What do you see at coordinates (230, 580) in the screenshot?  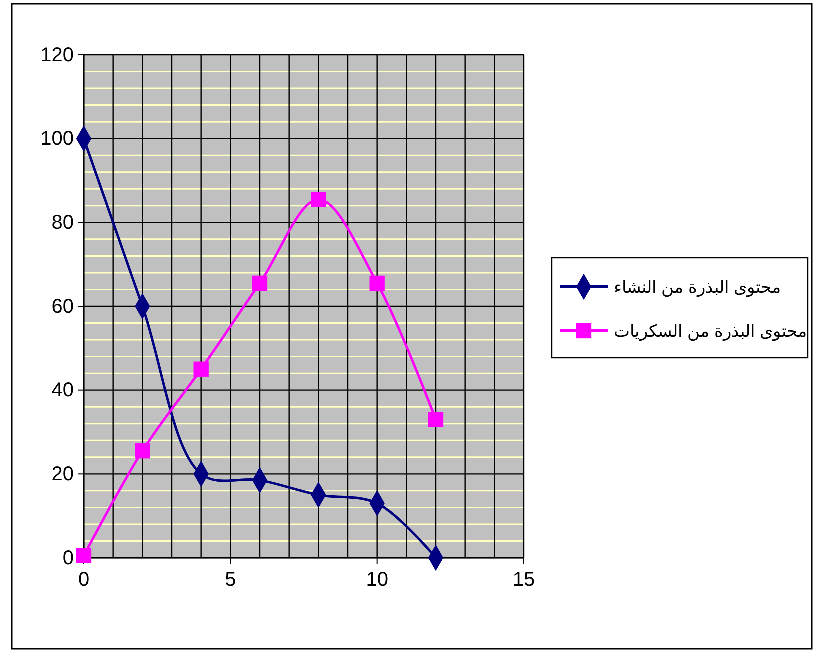 I see `x-tick-label: 5` at bounding box center [230, 580].